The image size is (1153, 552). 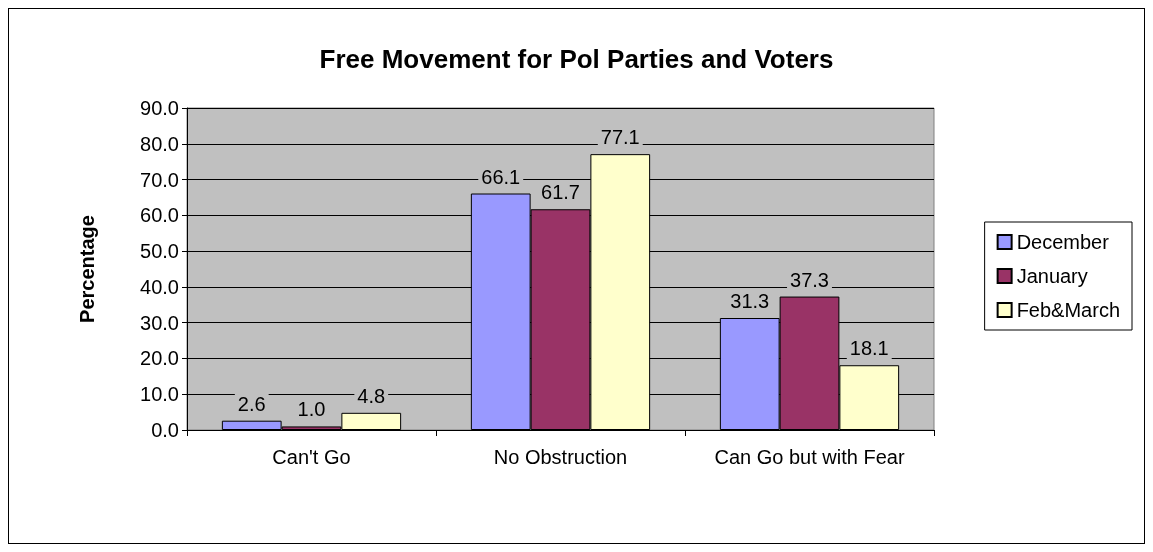 What do you see at coordinates (159, 358) in the screenshot?
I see `y-tick-label: 20.0` at bounding box center [159, 358].